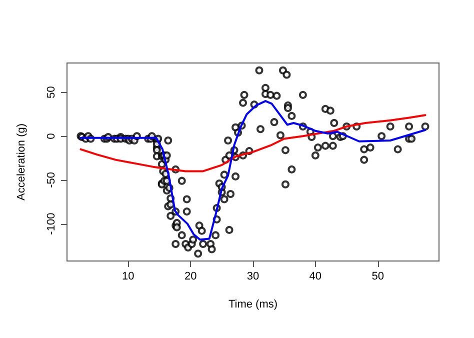  What do you see at coordinates (128, 276) in the screenshot?
I see `x-tick-label: 10` at bounding box center [128, 276].